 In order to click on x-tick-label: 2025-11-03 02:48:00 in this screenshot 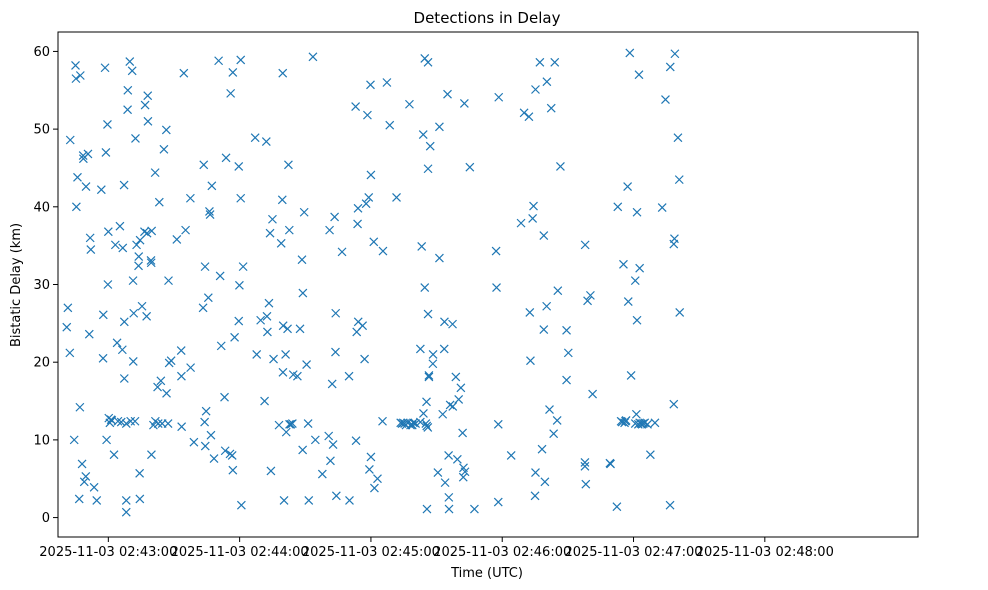, I will do `click(765, 552)`.